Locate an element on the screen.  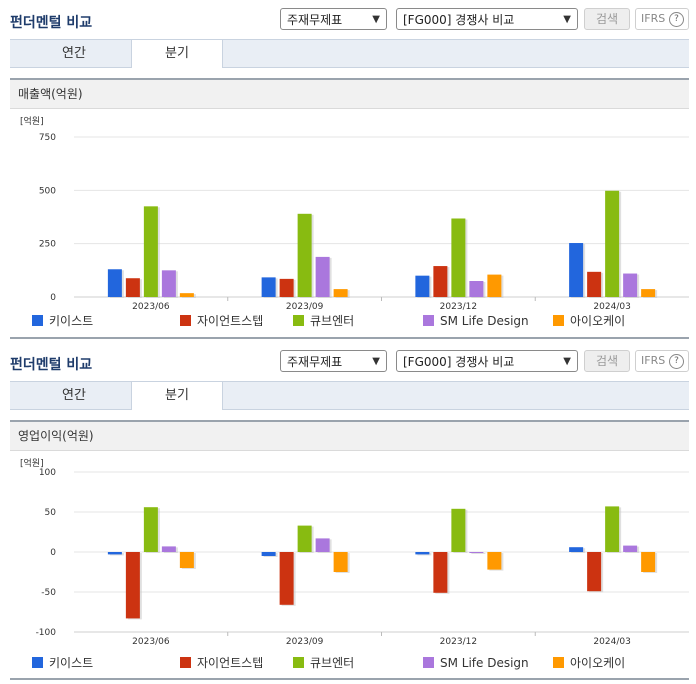
bar-shadow is located at coordinates (478, 553).